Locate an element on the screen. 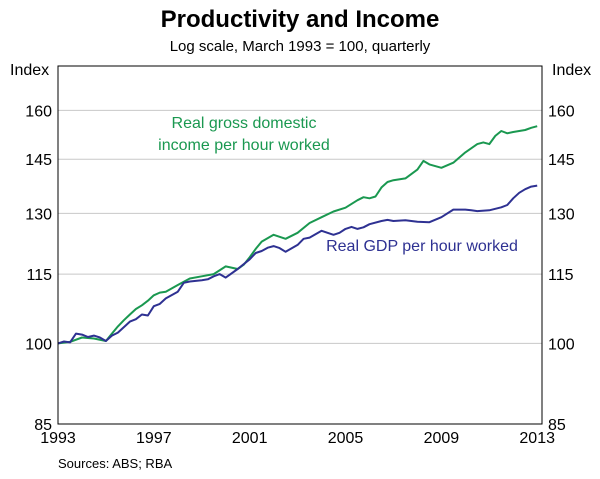  x-tick-2009: 2009 is located at coordinates (442, 438).